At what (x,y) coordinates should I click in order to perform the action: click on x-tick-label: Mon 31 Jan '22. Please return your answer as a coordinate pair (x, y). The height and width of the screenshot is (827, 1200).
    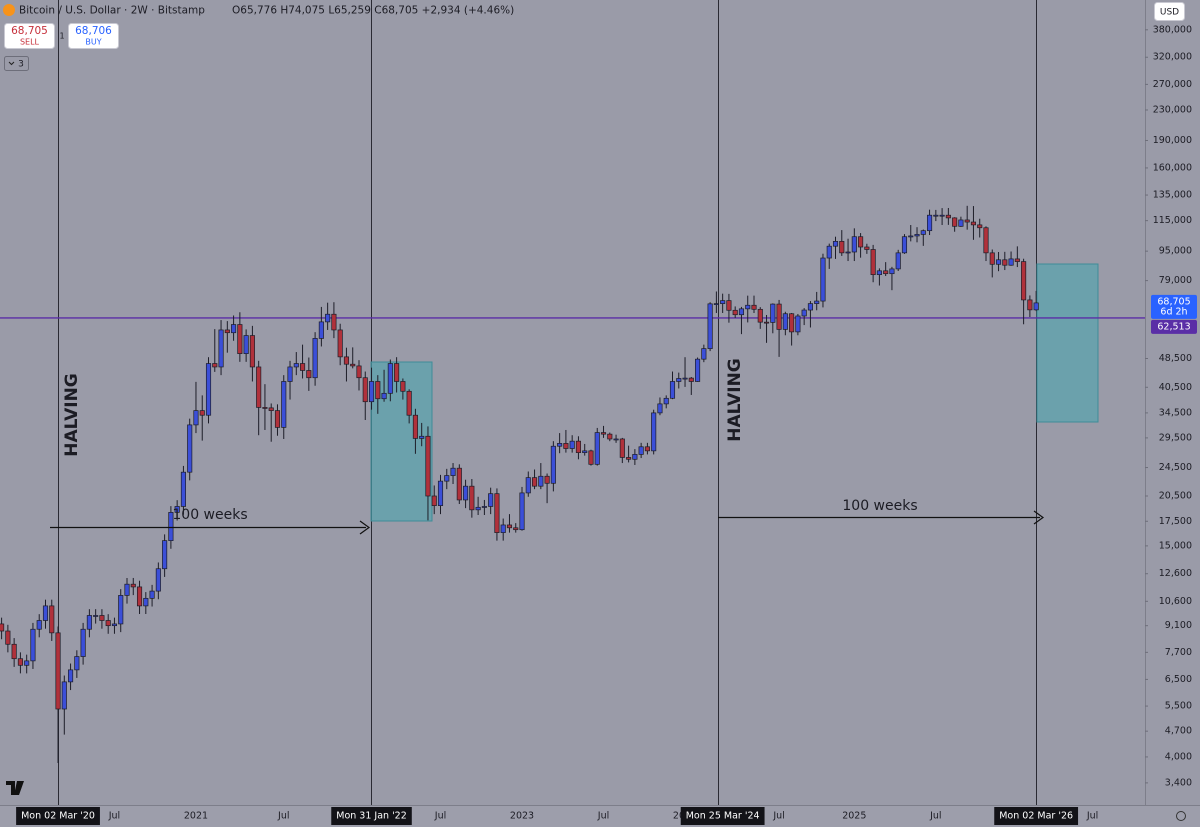
    Looking at the image, I should click on (371, 816).